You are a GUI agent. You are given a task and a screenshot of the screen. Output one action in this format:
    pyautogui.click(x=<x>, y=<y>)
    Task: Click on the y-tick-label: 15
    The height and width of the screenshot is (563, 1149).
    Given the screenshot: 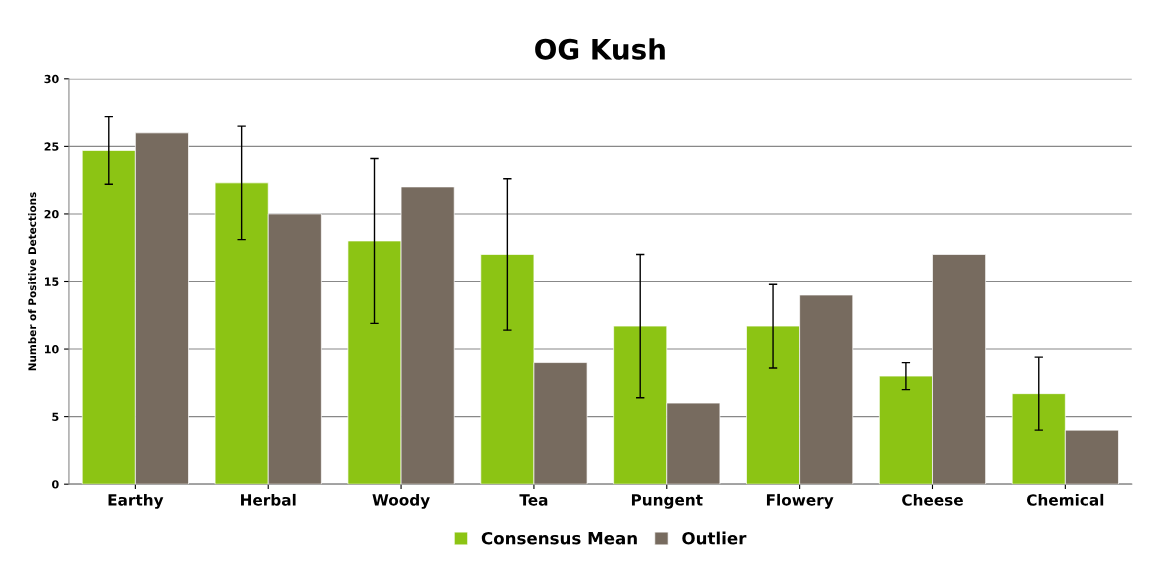 What is the action you would take?
    pyautogui.click(x=52, y=281)
    